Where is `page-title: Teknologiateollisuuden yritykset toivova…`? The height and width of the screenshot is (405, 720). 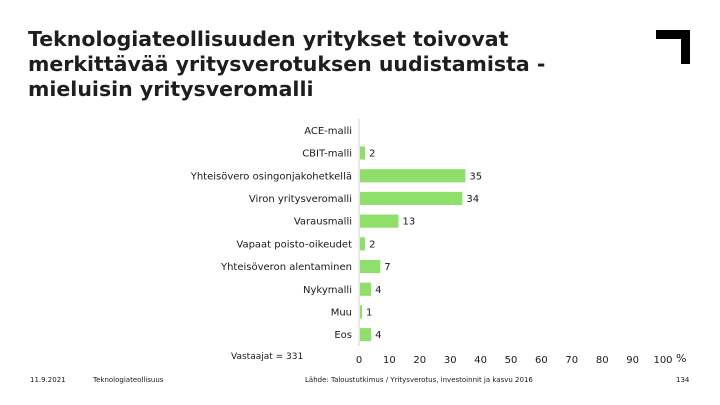 page-title: Teknologiateollisuuden yritykset toivova… is located at coordinates (318, 64).